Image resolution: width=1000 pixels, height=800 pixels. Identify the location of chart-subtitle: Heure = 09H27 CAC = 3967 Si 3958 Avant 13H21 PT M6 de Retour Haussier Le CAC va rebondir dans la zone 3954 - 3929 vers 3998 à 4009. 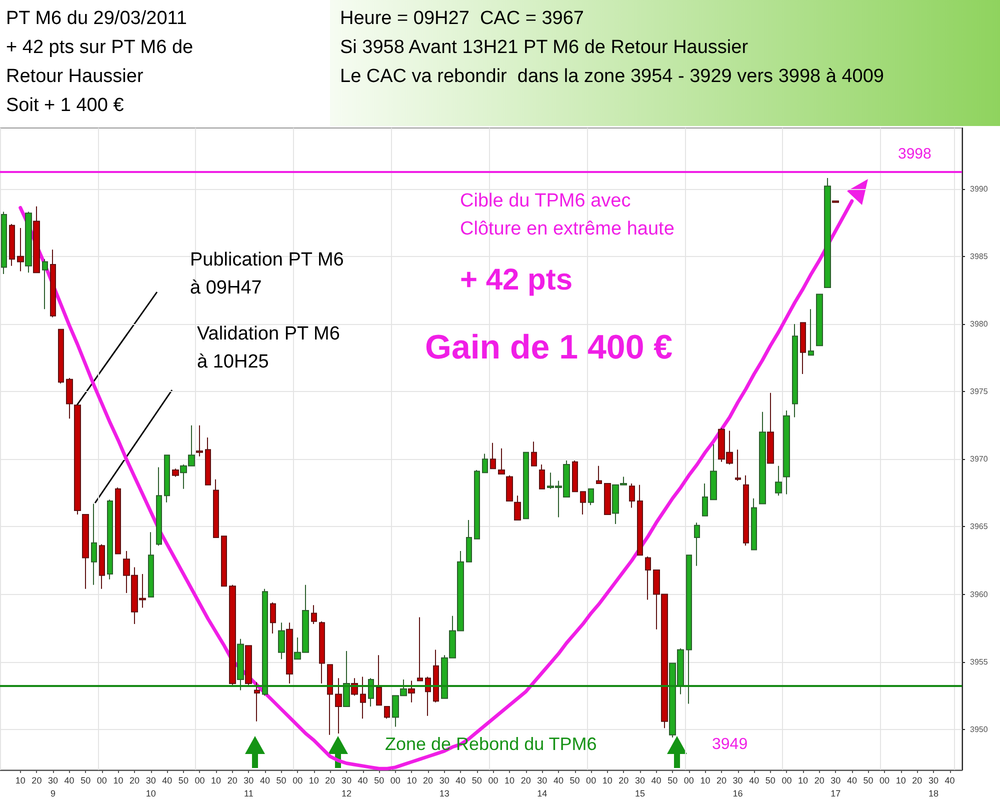
(665, 63).